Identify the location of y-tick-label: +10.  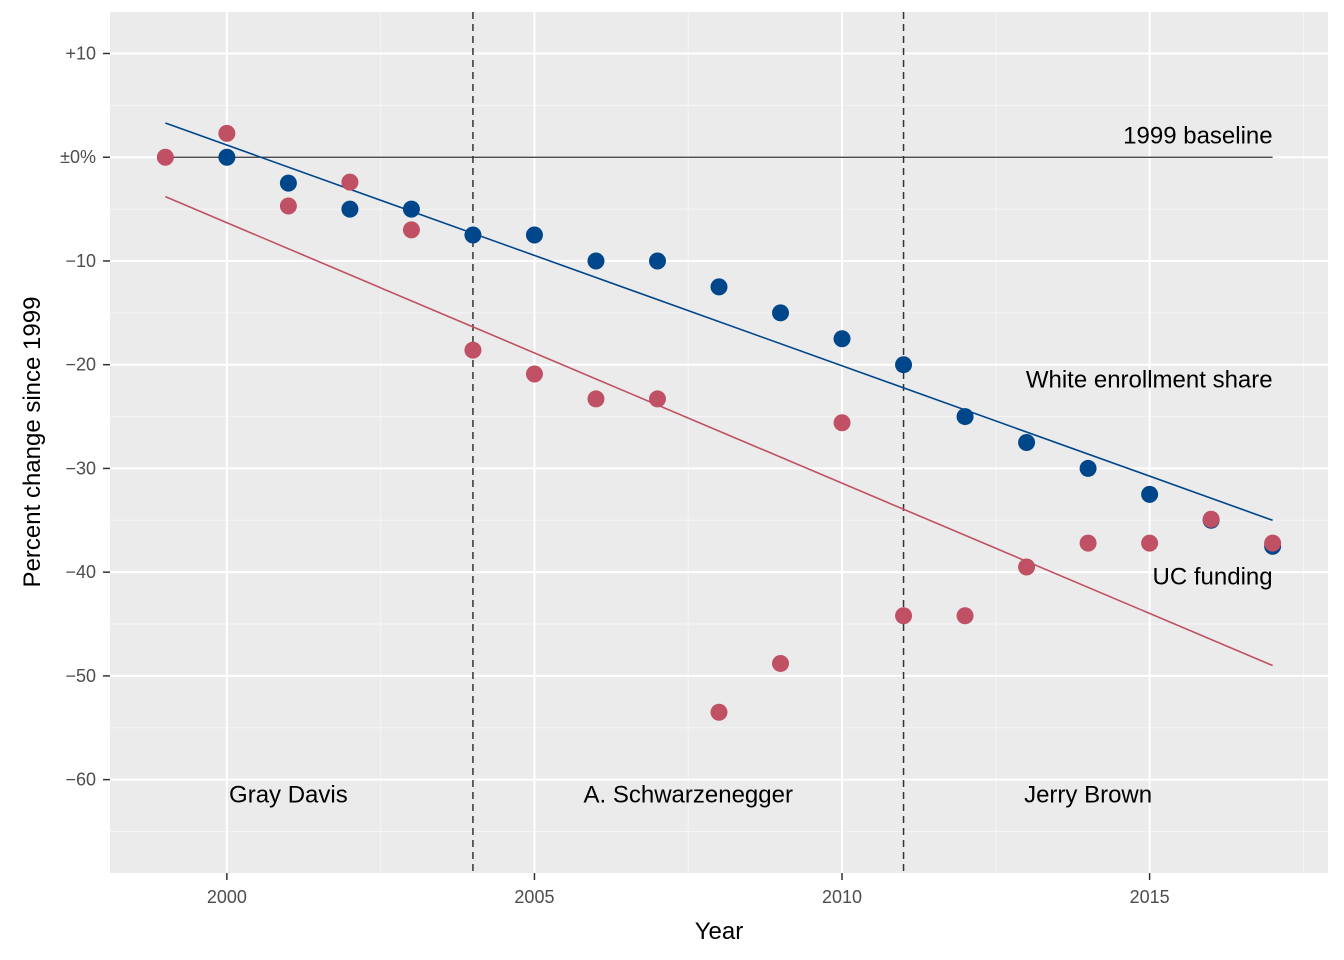
(80, 53).